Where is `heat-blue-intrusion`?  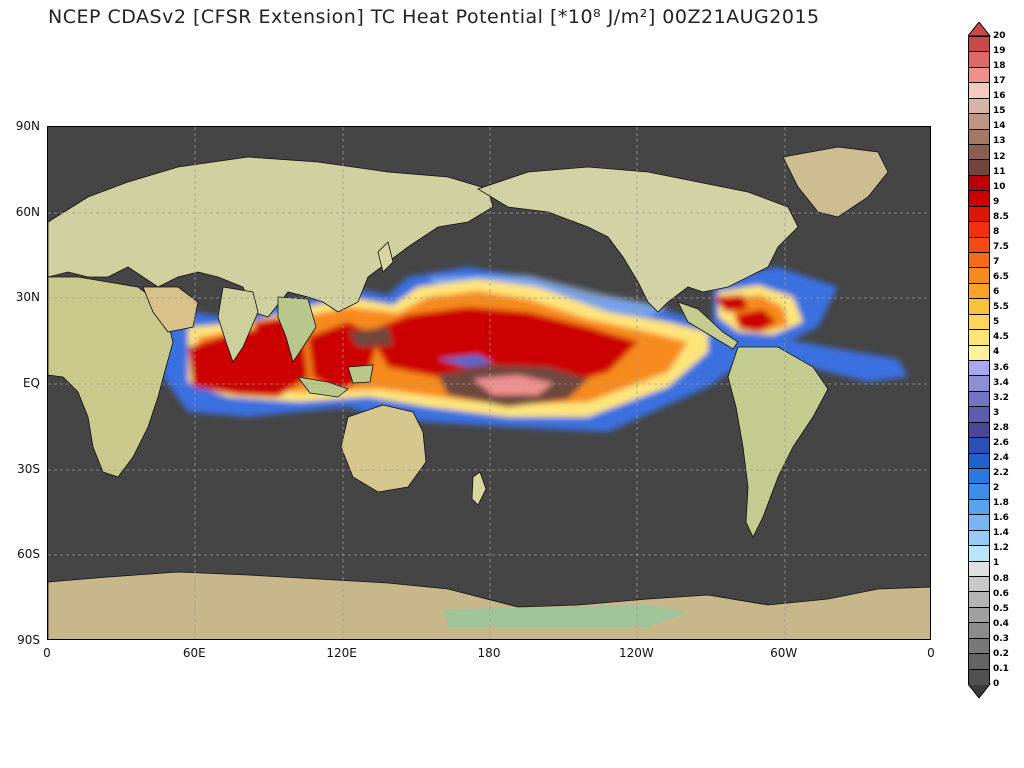
heat-blue-intrusion is located at coordinates (465, 361).